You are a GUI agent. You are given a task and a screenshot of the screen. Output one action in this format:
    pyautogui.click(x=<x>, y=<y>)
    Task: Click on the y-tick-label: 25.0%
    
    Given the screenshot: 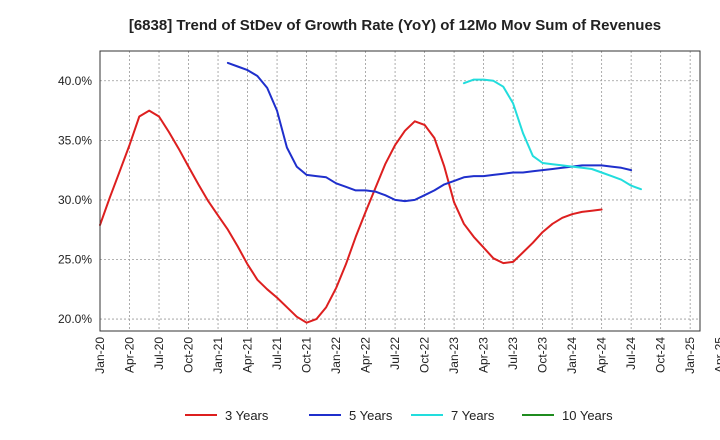 What is the action you would take?
    pyautogui.click(x=75, y=260)
    